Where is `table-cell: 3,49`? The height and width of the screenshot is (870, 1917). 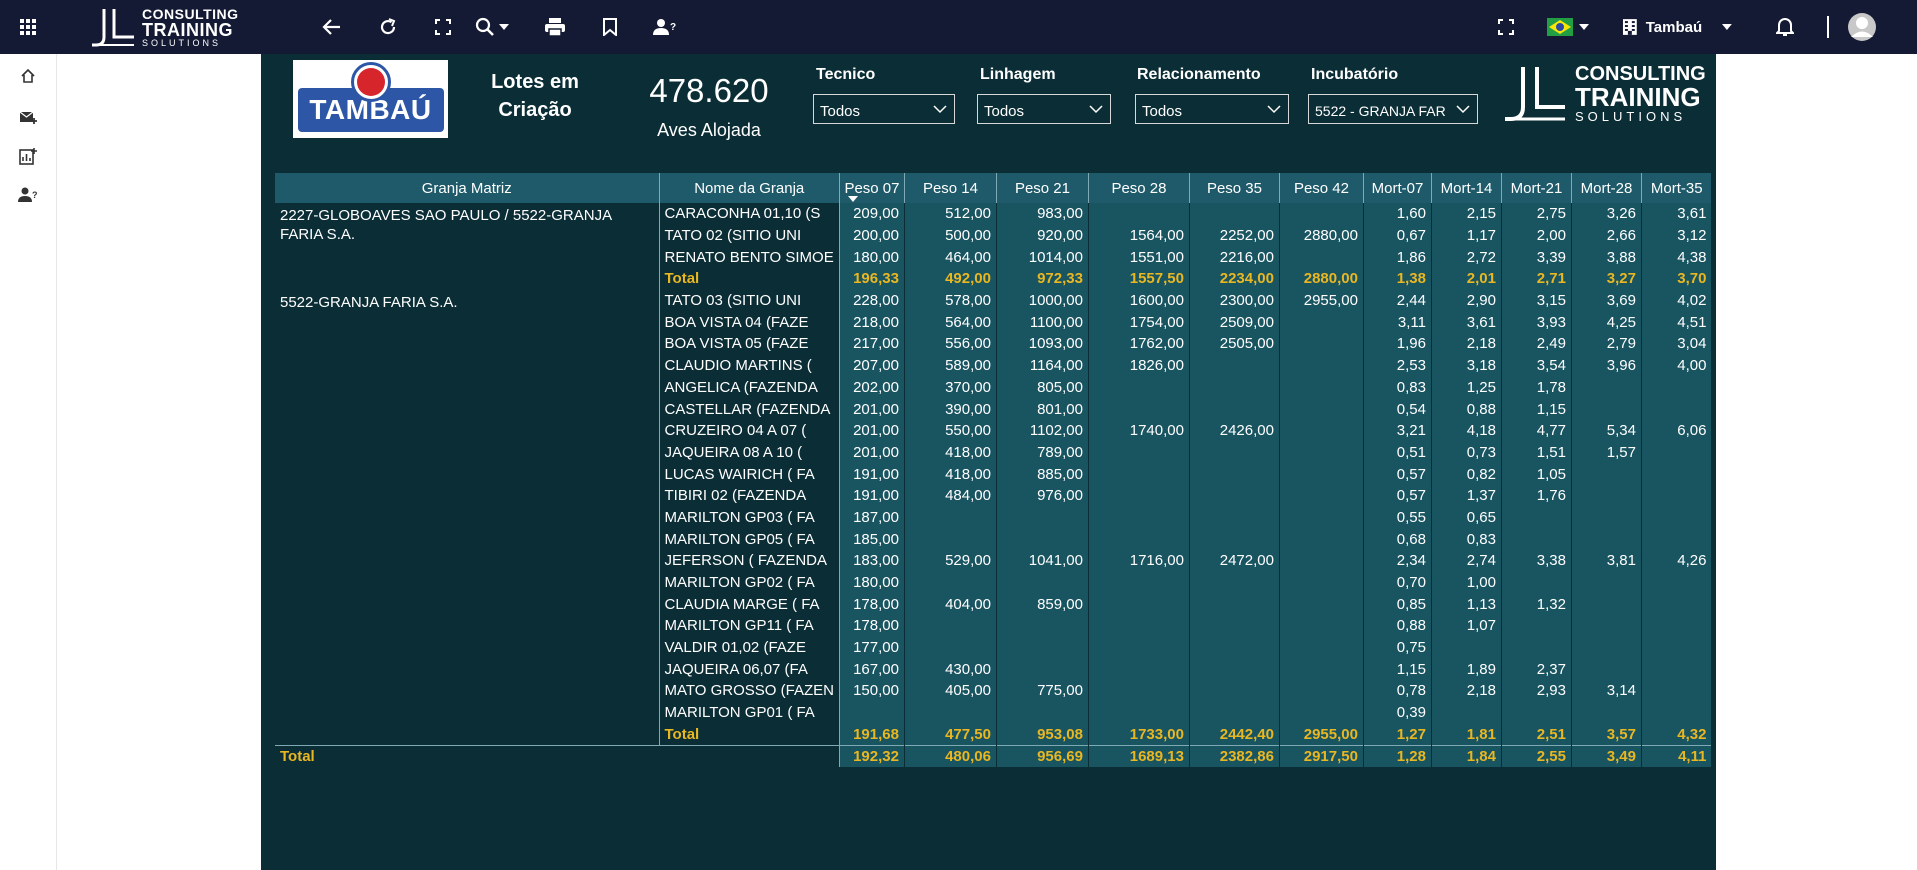 table-cell: 3,49 is located at coordinates (1606, 755).